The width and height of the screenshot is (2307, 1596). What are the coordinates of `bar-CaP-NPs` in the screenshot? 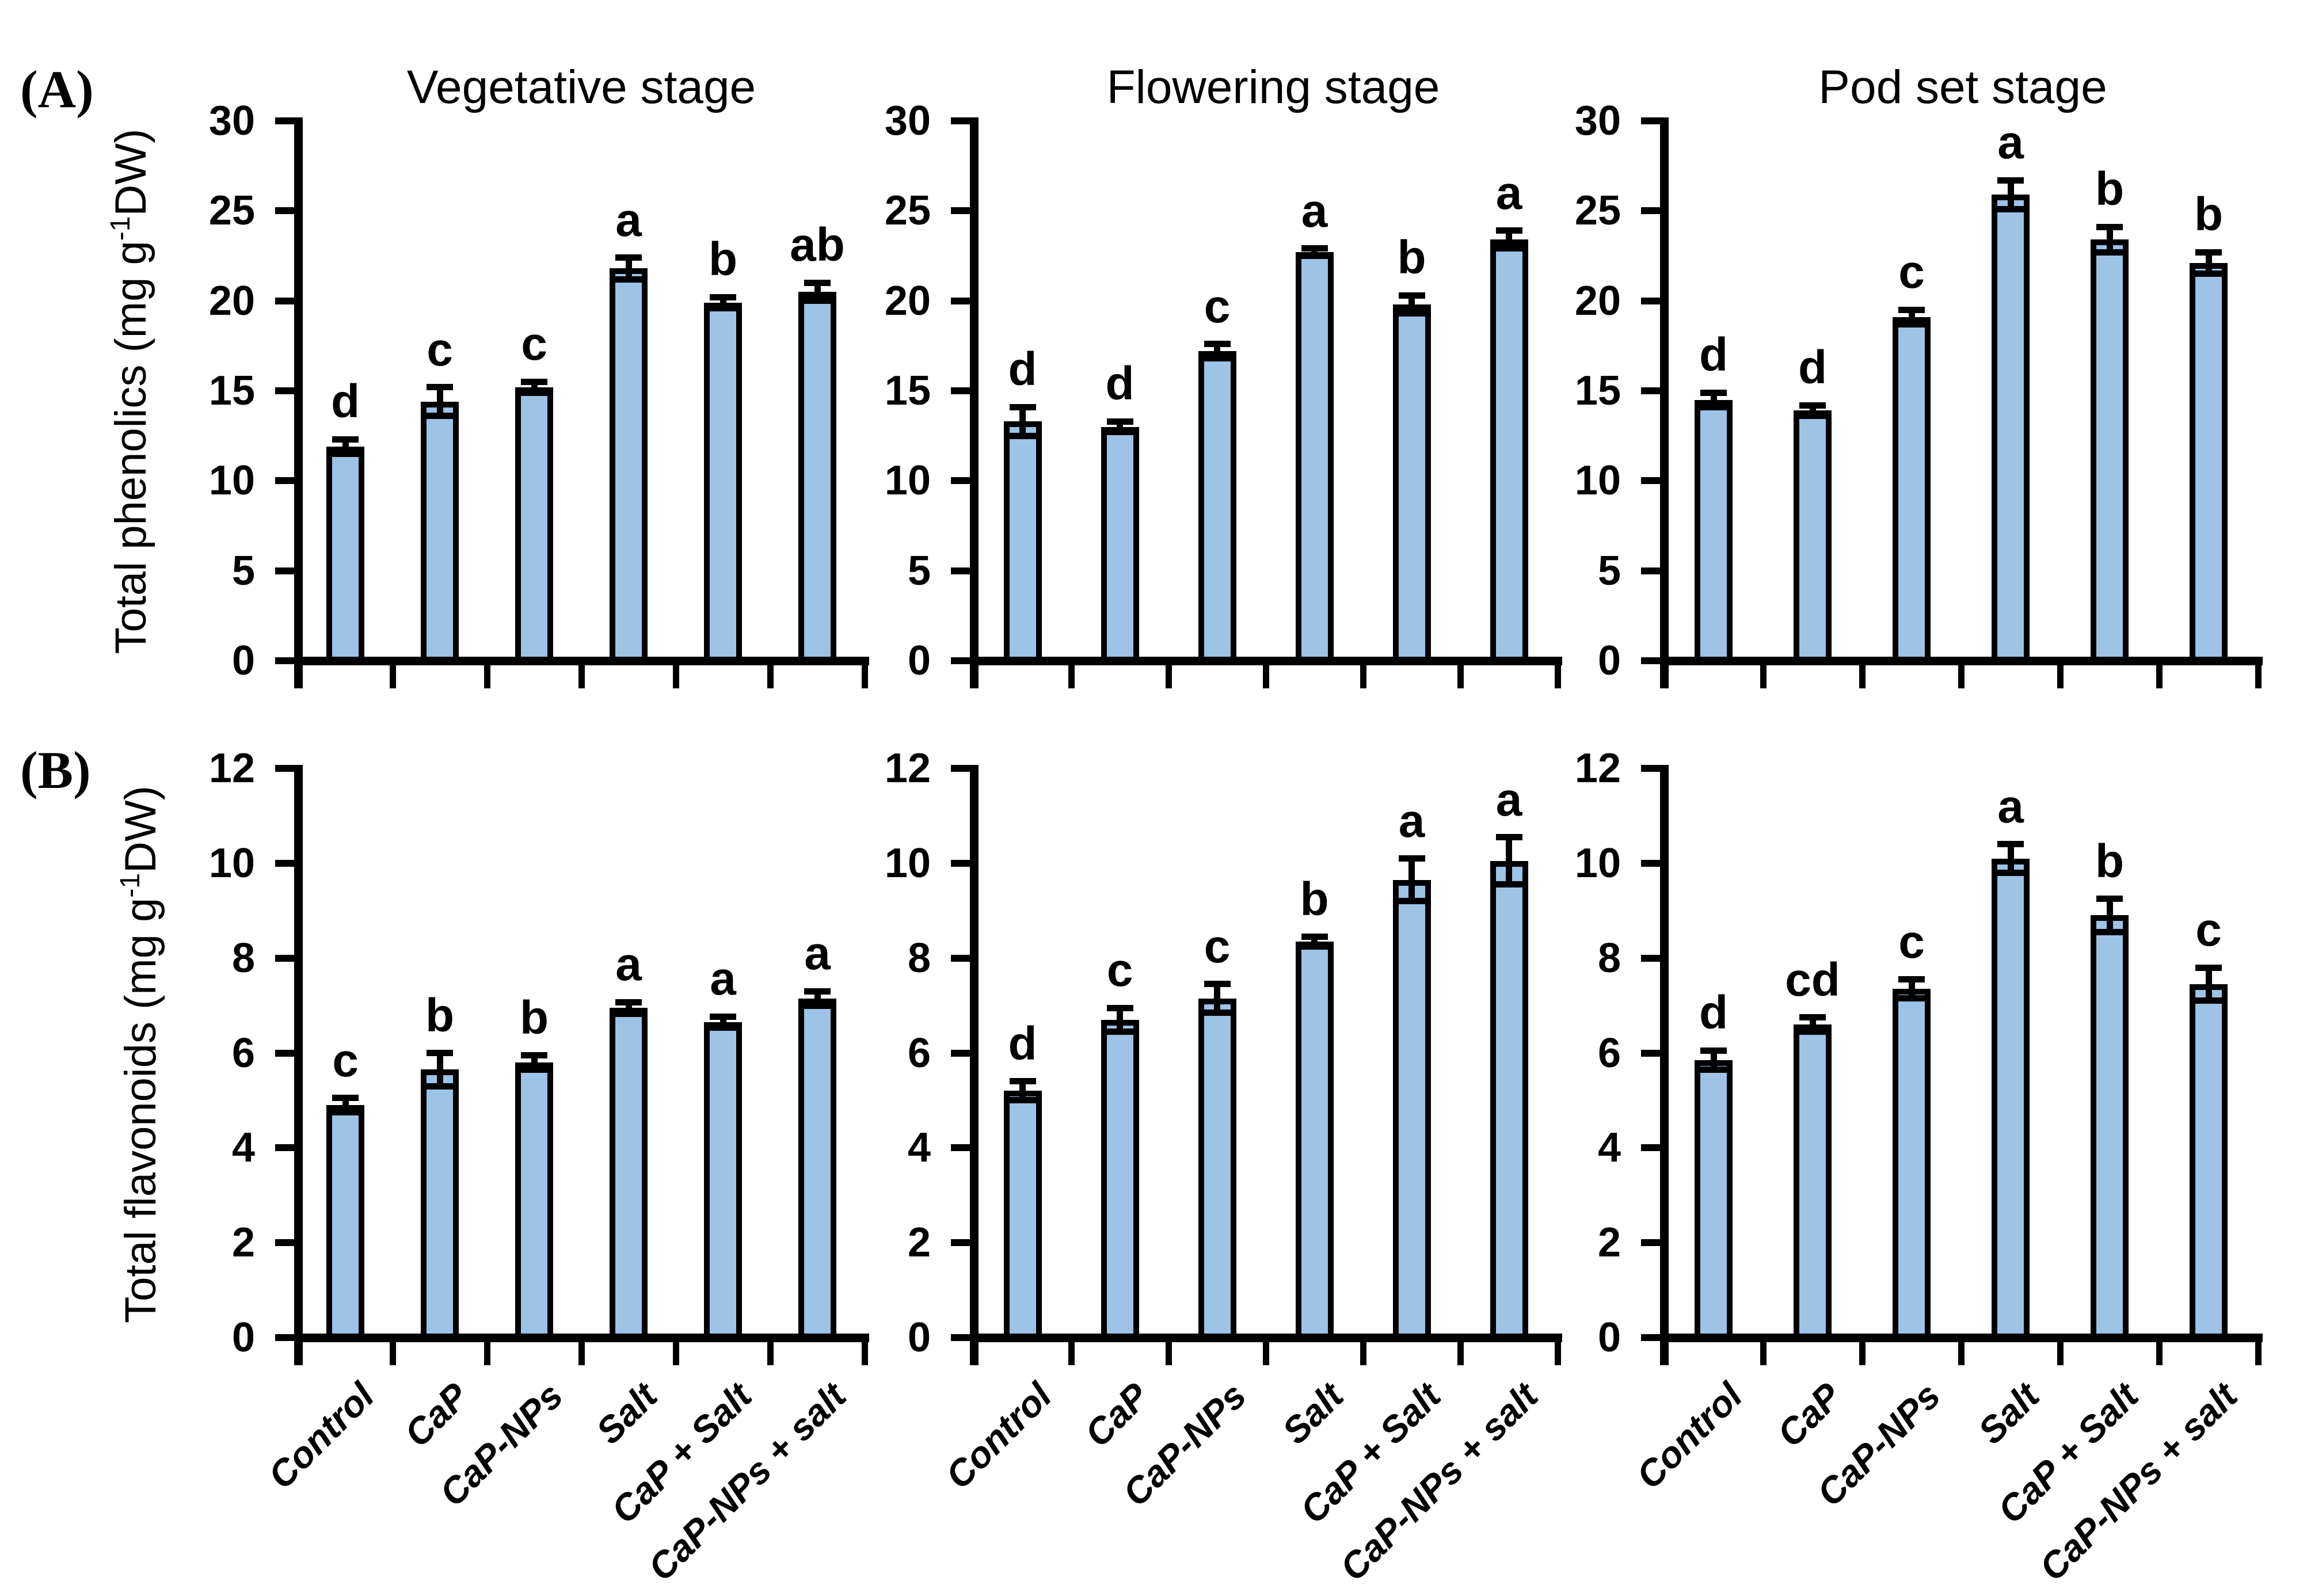 It's located at (1217, 1168).